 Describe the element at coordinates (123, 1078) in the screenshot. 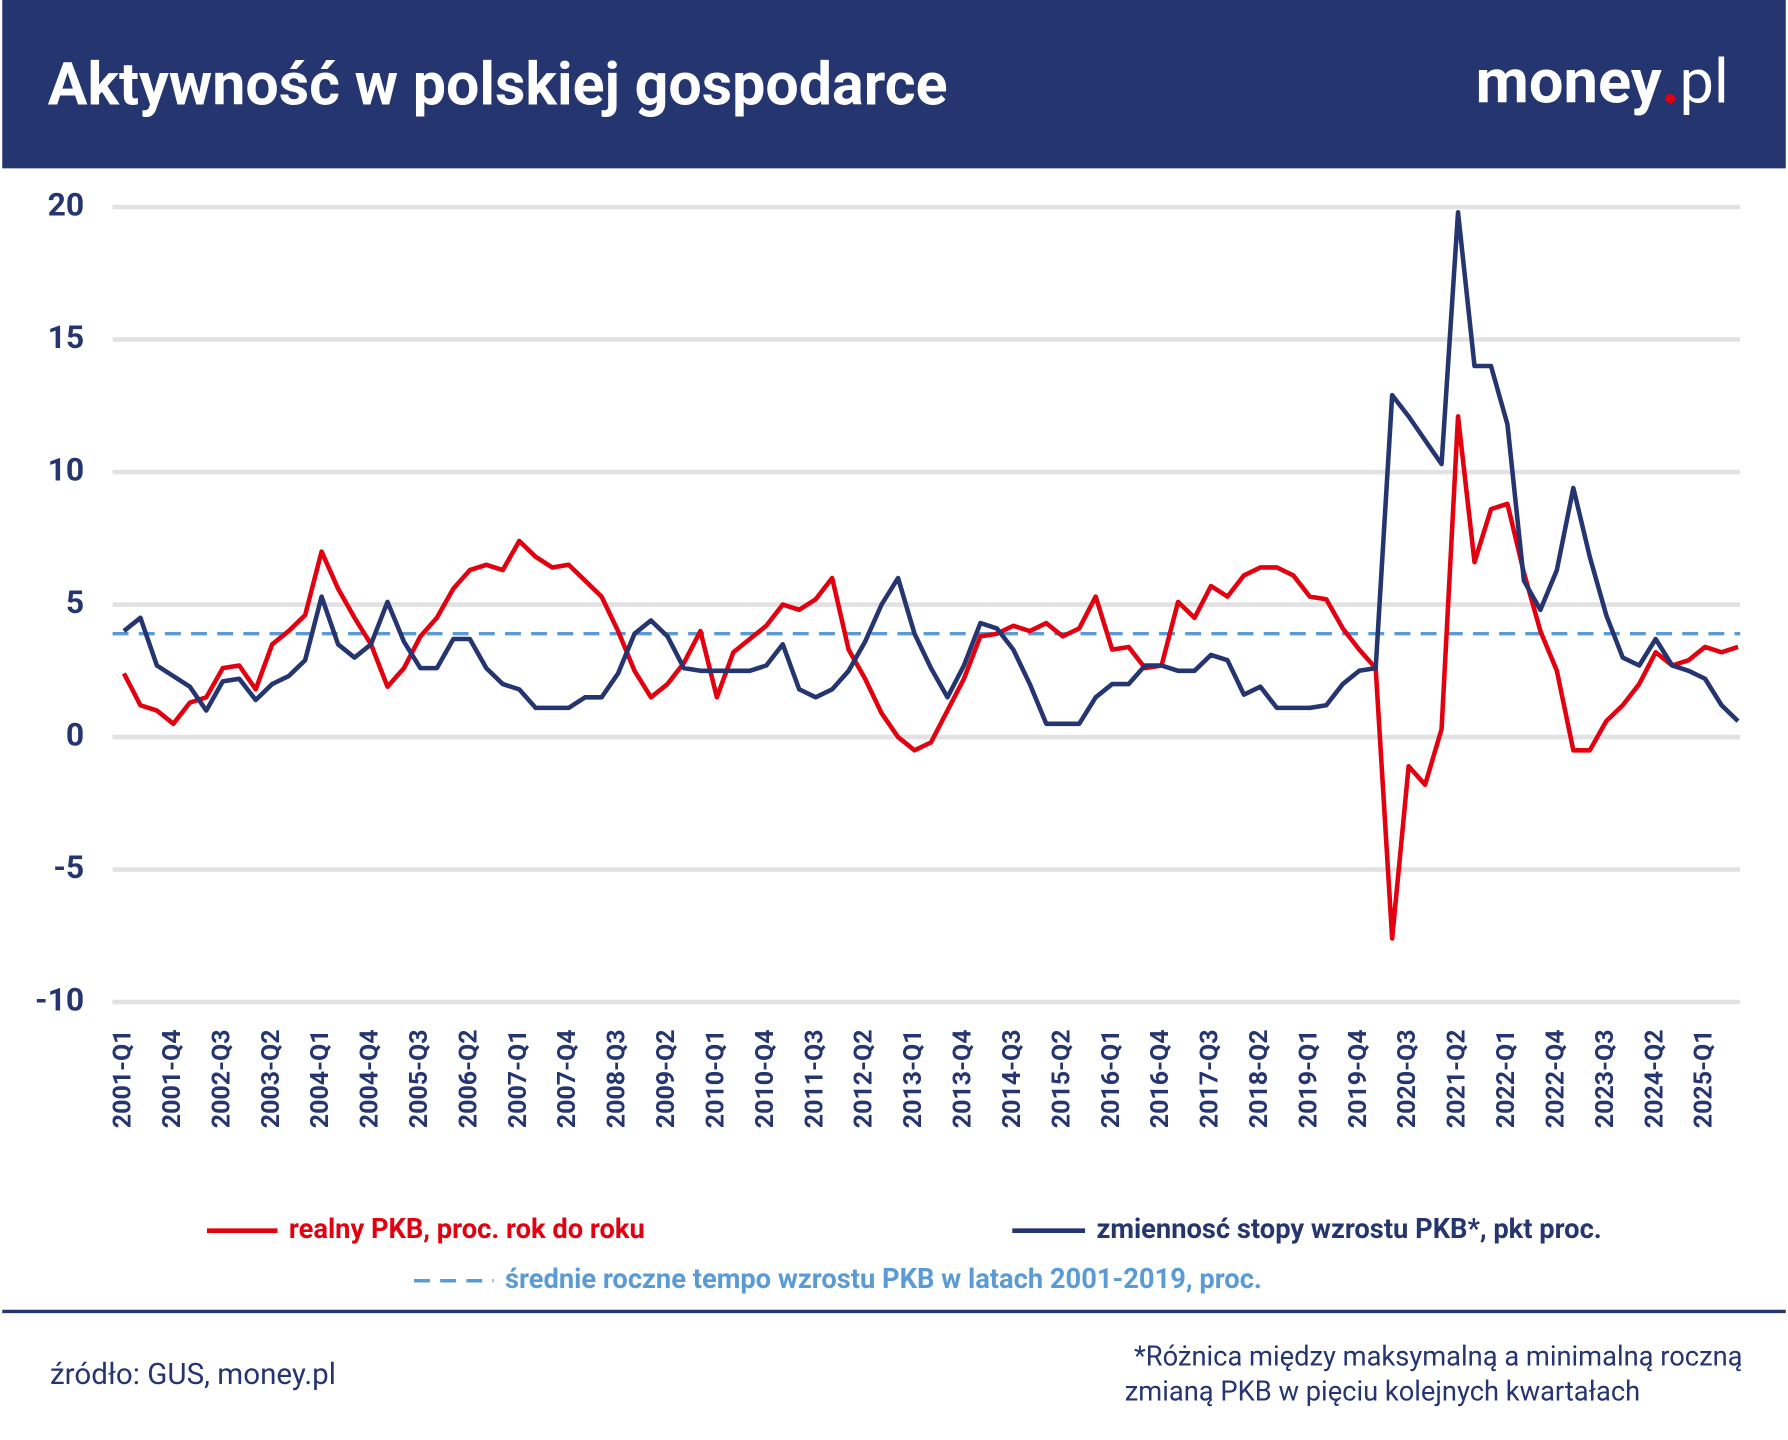

I see `x-tick-label: 2001-Q1` at that location.